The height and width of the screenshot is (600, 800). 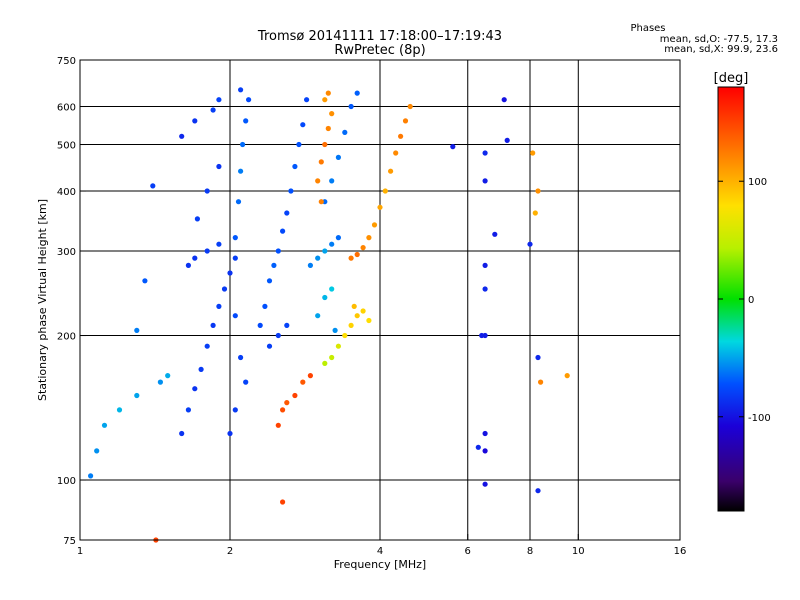 I want to click on chart-subtitle: RwPretec (8p), so click(x=379, y=50).